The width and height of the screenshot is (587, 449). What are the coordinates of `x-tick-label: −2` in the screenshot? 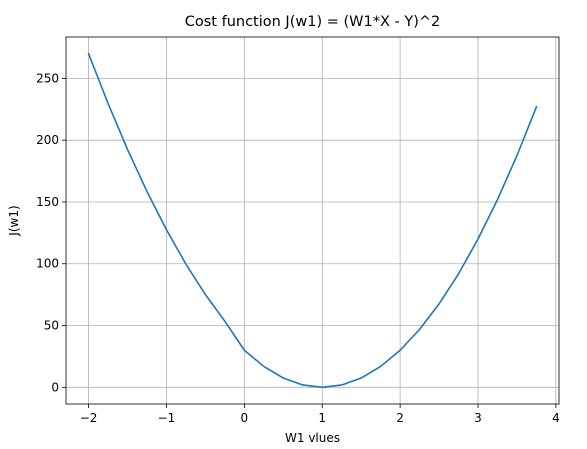 It's located at (89, 418).